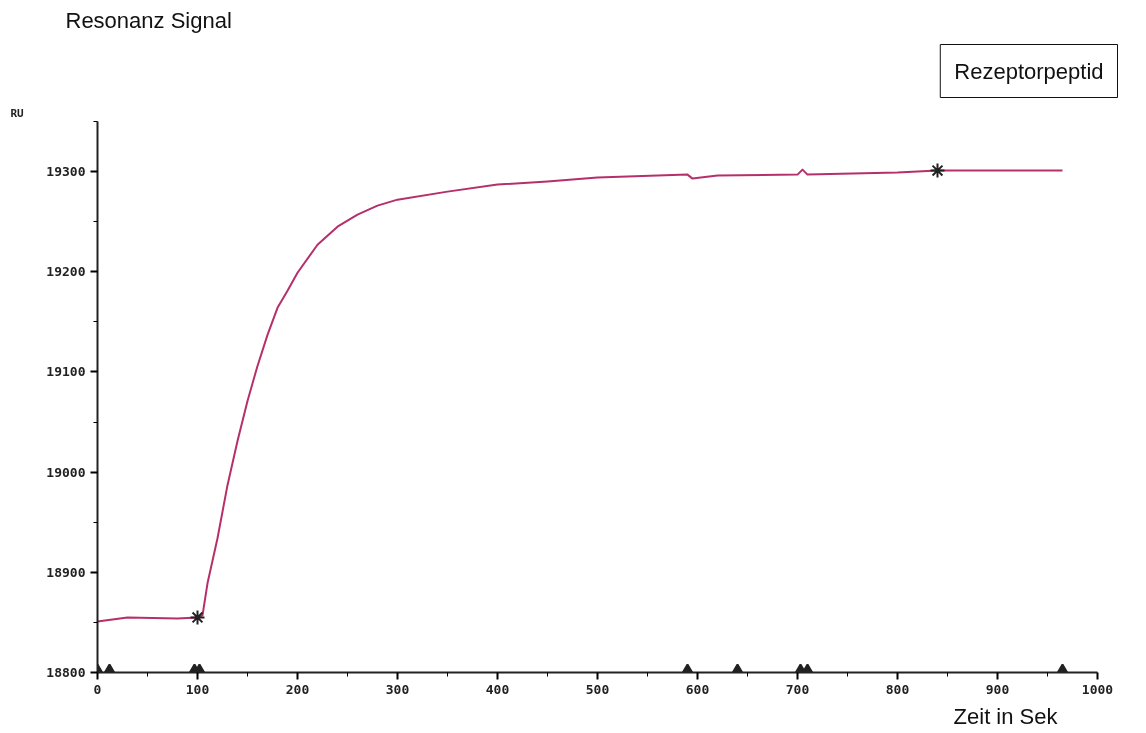 This screenshot has height=733, width=1146. Describe the element at coordinates (97, 689) in the screenshot. I see `x-tick-label: 0` at that location.